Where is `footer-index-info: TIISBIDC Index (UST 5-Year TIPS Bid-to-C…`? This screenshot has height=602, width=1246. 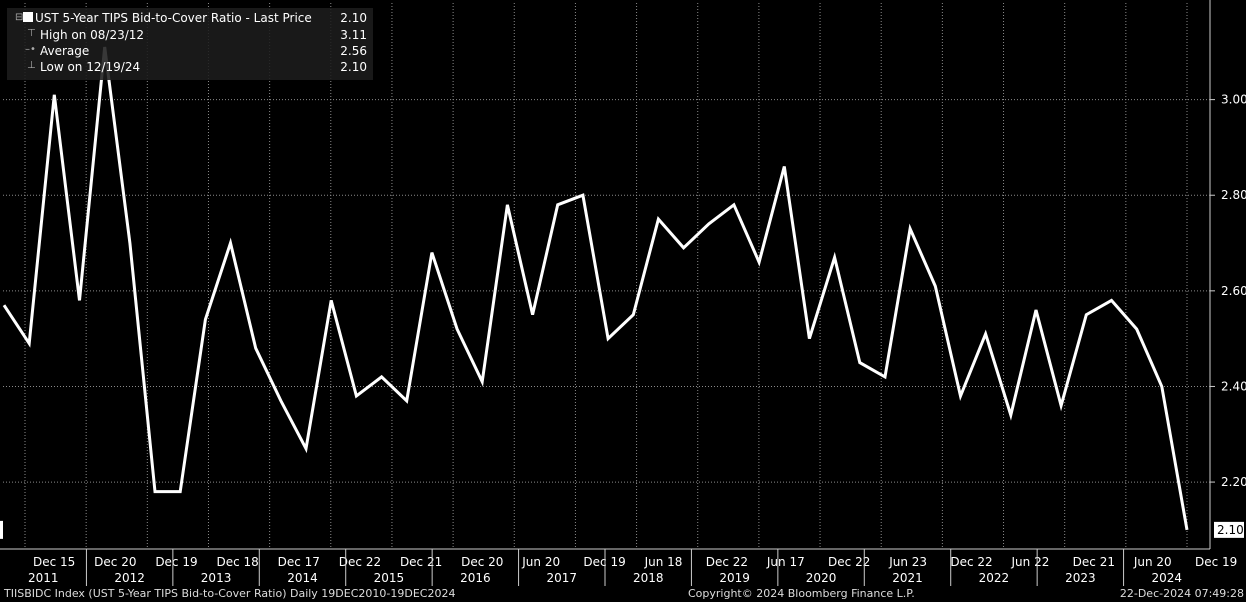 footer-index-info: TIISBIDC Index (UST 5-Year TIPS Bid-to-C… is located at coordinates (230, 593).